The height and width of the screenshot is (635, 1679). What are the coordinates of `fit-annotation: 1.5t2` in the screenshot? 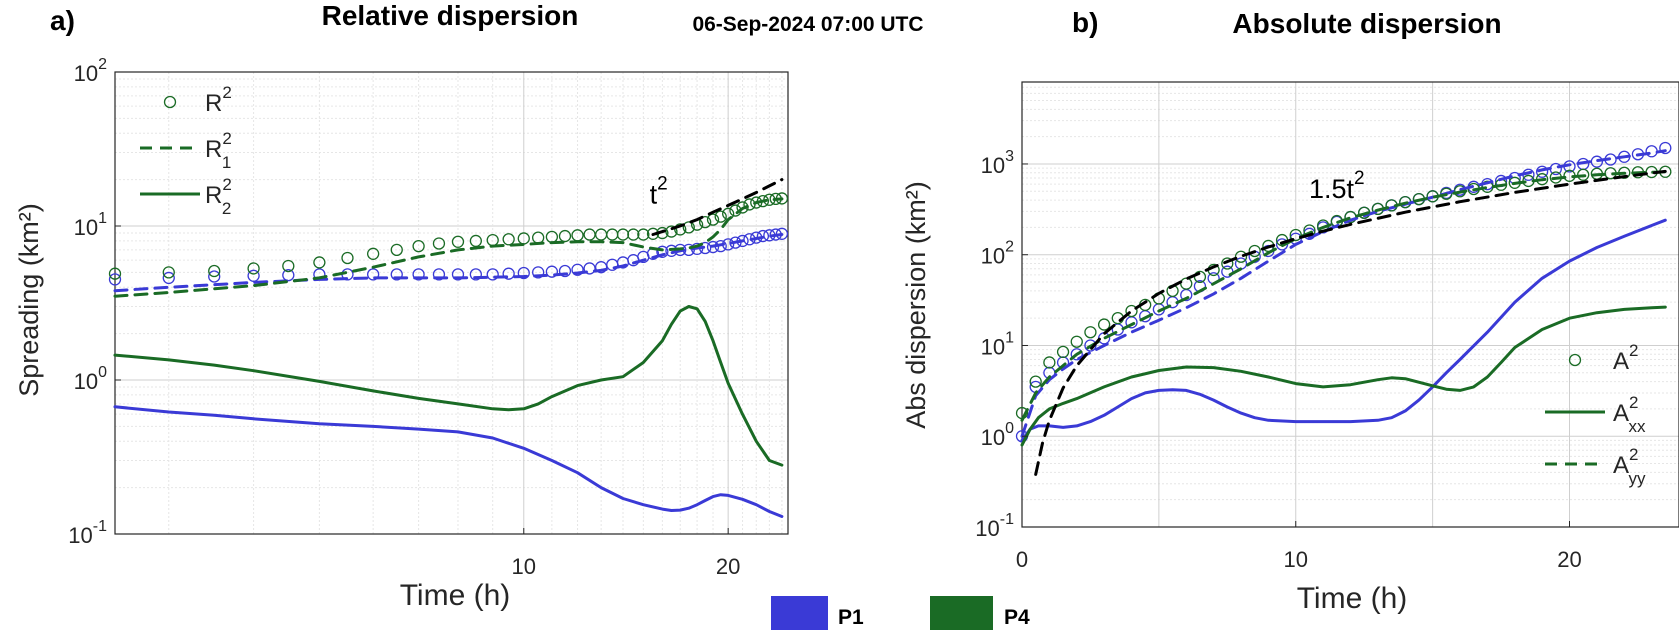 It's located at (1337, 186).